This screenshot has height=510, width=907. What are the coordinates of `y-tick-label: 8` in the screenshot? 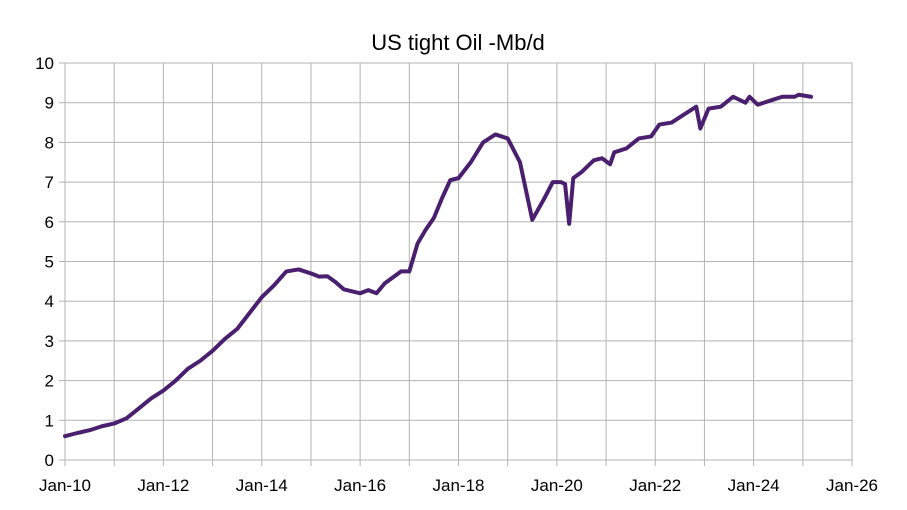 It's located at (49, 142).